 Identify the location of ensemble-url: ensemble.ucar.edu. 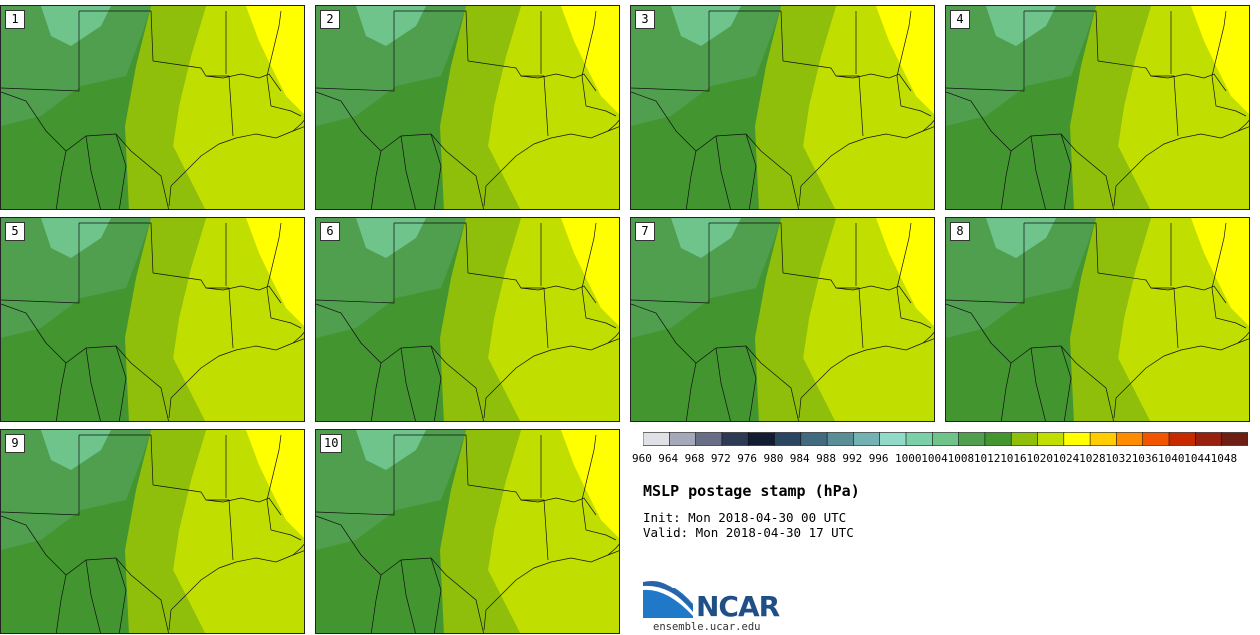
(707, 627).